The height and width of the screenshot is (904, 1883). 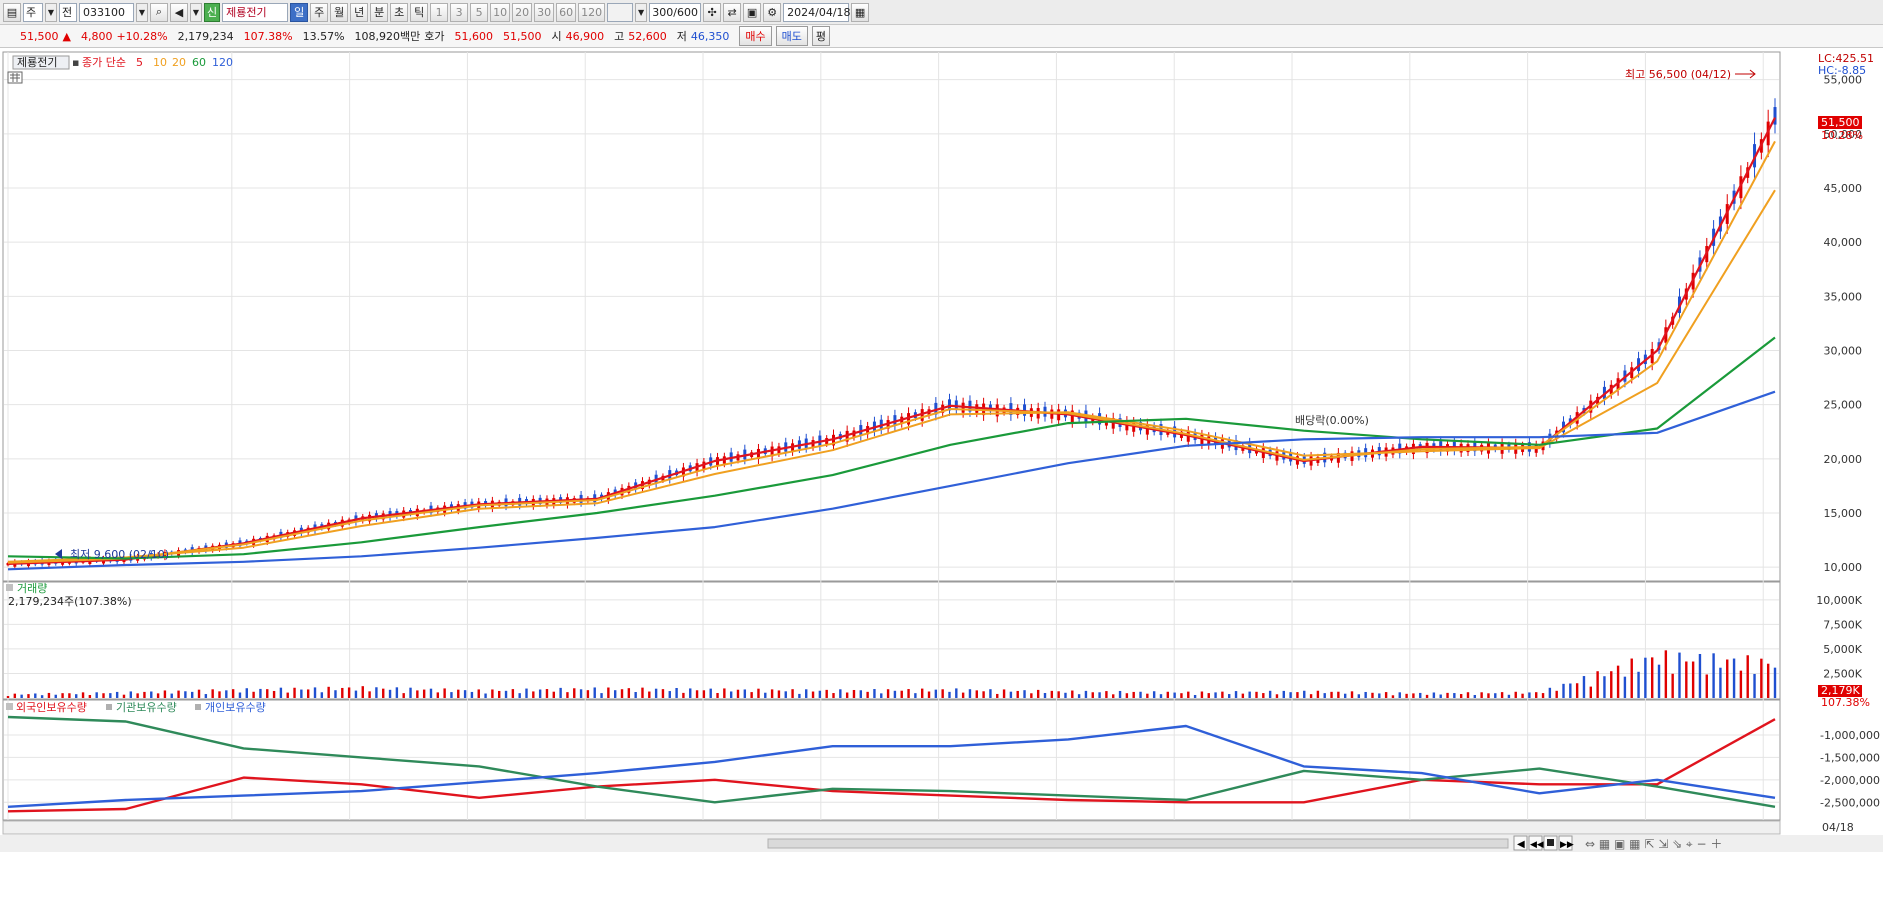 I want to click on date-input: 2024/04/18, so click(x=817, y=12).